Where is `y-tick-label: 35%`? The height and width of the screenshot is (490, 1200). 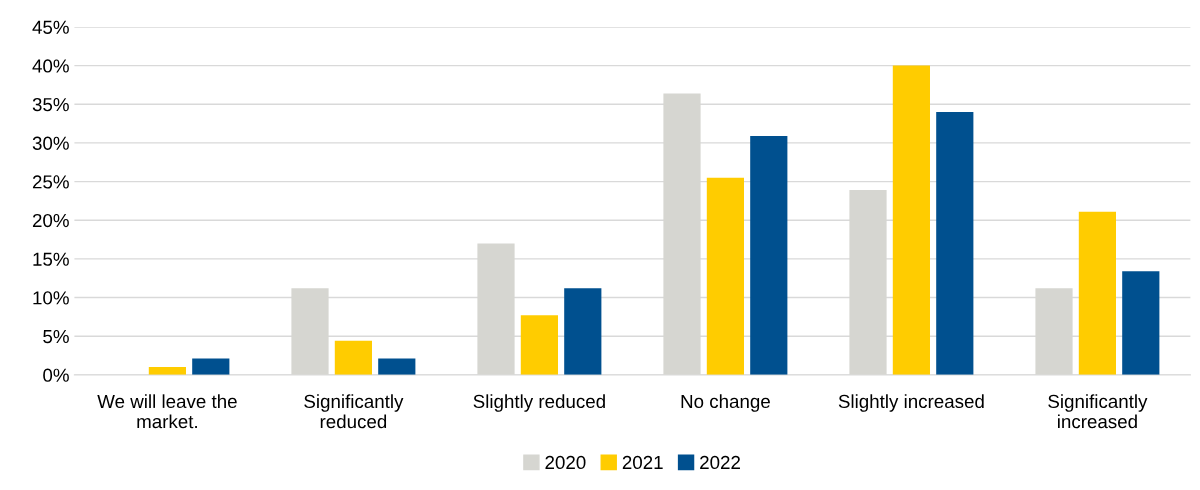
y-tick-label: 35% is located at coordinates (50, 104).